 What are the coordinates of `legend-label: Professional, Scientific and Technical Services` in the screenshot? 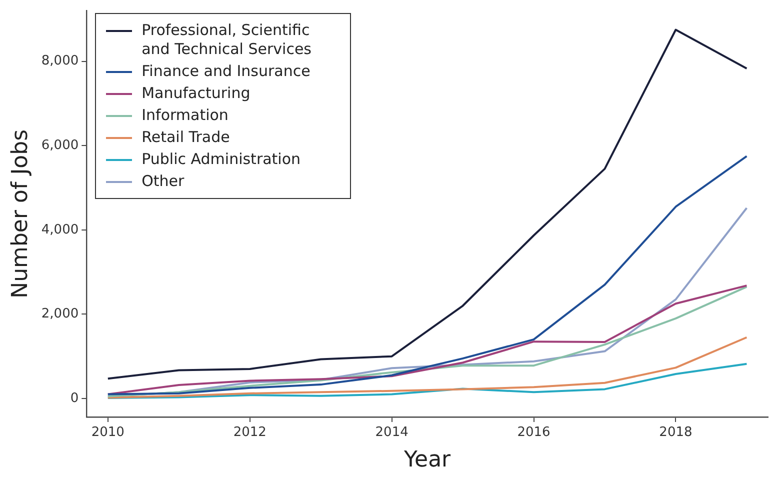 It's located at (227, 39).